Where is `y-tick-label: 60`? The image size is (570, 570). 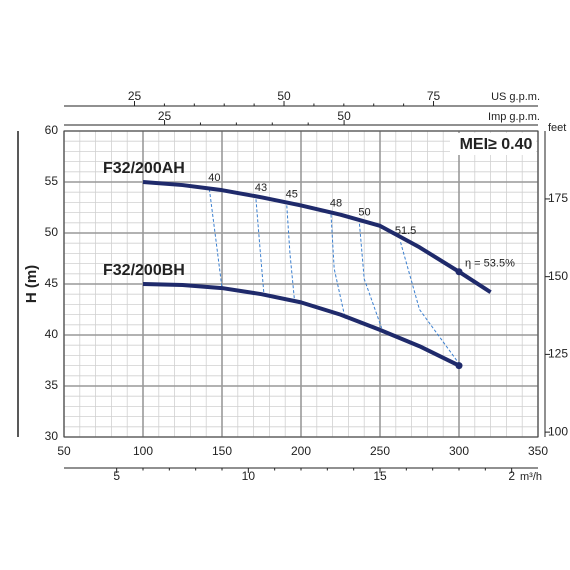 y-tick-label: 60 is located at coordinates (52, 130).